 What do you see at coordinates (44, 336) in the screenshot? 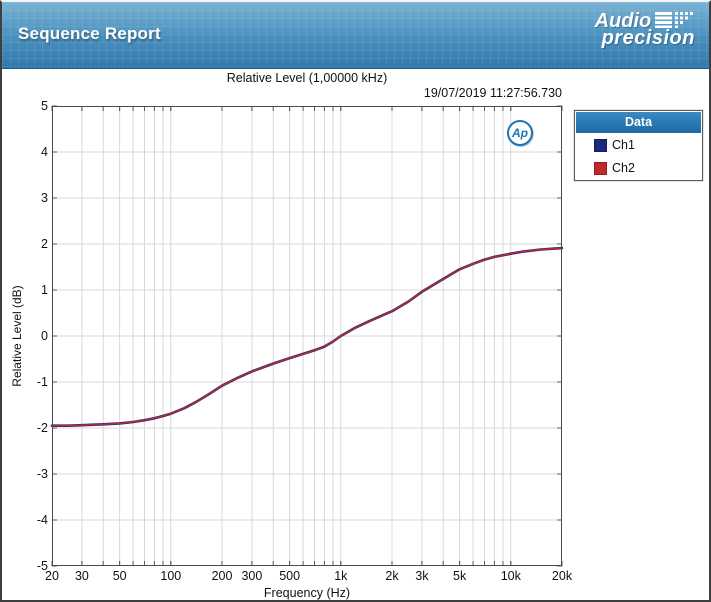
I see `y-tick-label: 0` at bounding box center [44, 336].